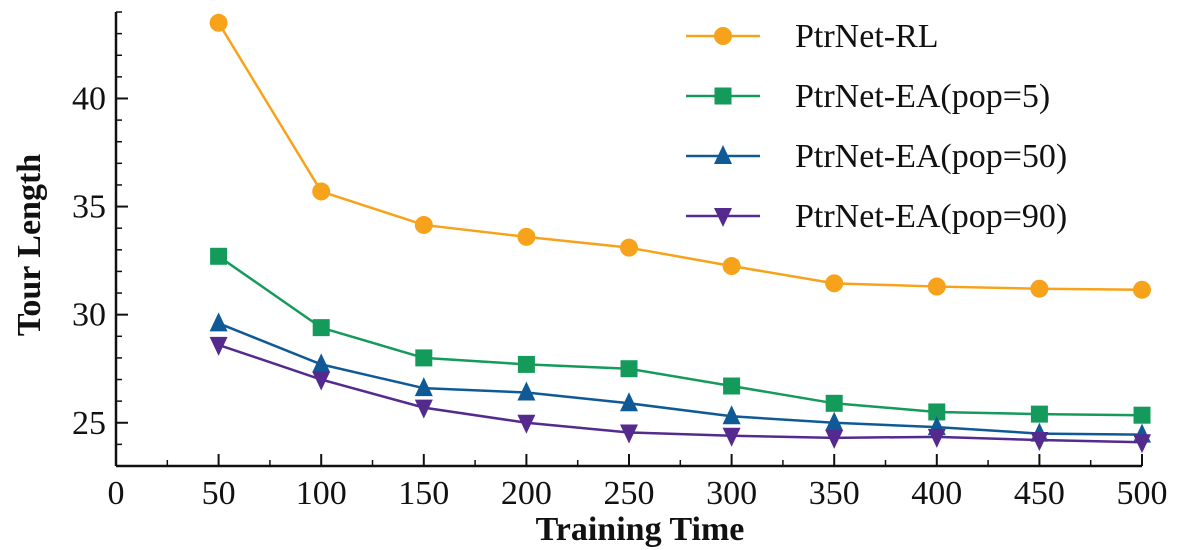 The height and width of the screenshot is (550, 1177). I want to click on x-tick-label: 0, so click(116, 493).